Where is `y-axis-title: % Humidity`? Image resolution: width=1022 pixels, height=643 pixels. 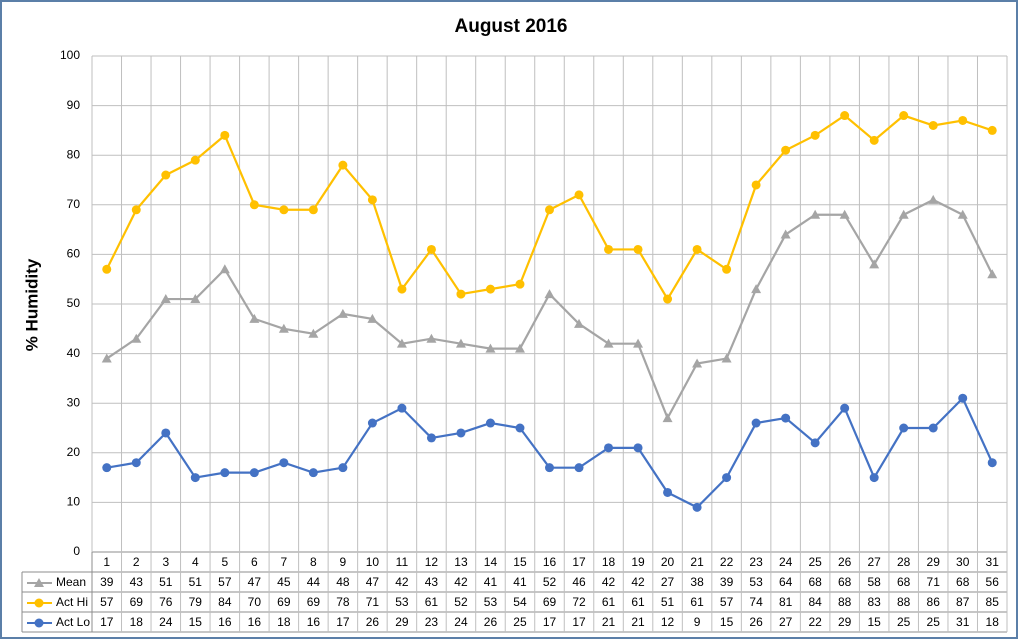
y-axis-title: % Humidity is located at coordinates (31, 304).